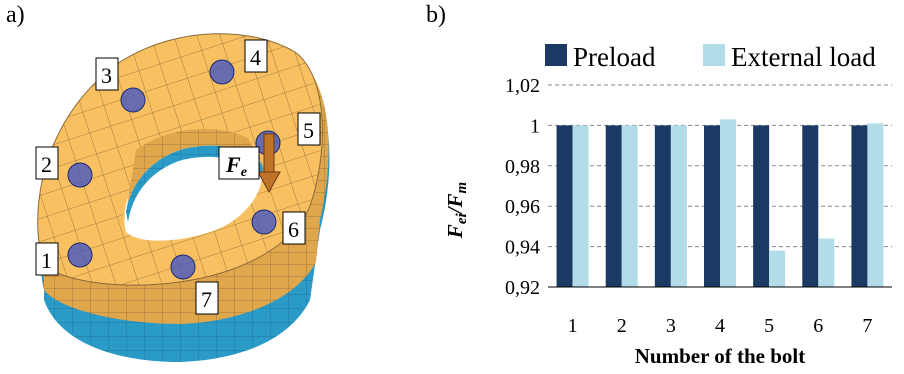 Image resolution: width=904 pixels, height=374 pixels. What do you see at coordinates (456, 210) in the screenshot?
I see `y-axis-title: Fei/Fm` at bounding box center [456, 210].